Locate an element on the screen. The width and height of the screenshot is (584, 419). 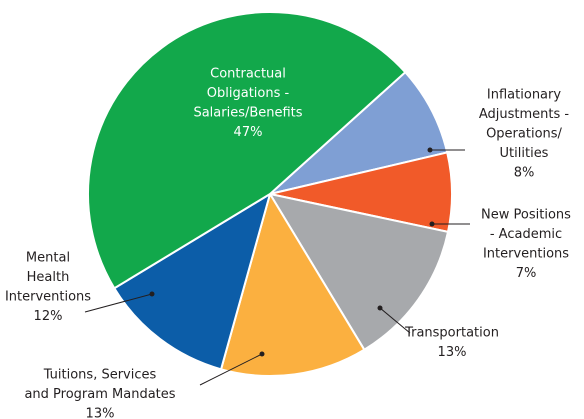
slice-label: Transportation is located at coordinates (451, 333).